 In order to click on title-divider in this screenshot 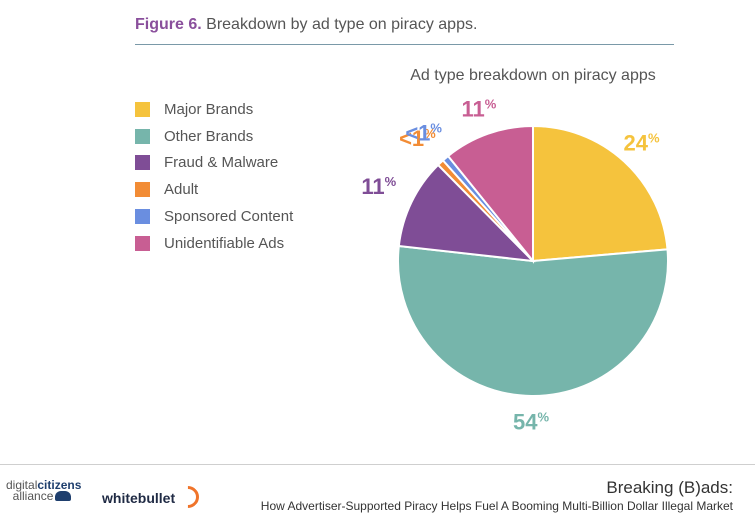, I will do `click(404, 44)`.